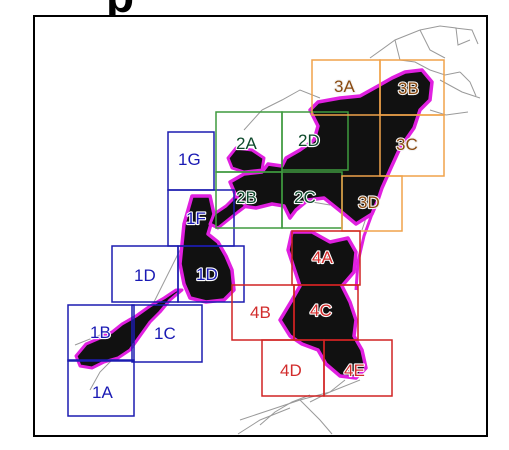 The image size is (509, 450). I want to click on urban-extent-central, so click(207, 249).